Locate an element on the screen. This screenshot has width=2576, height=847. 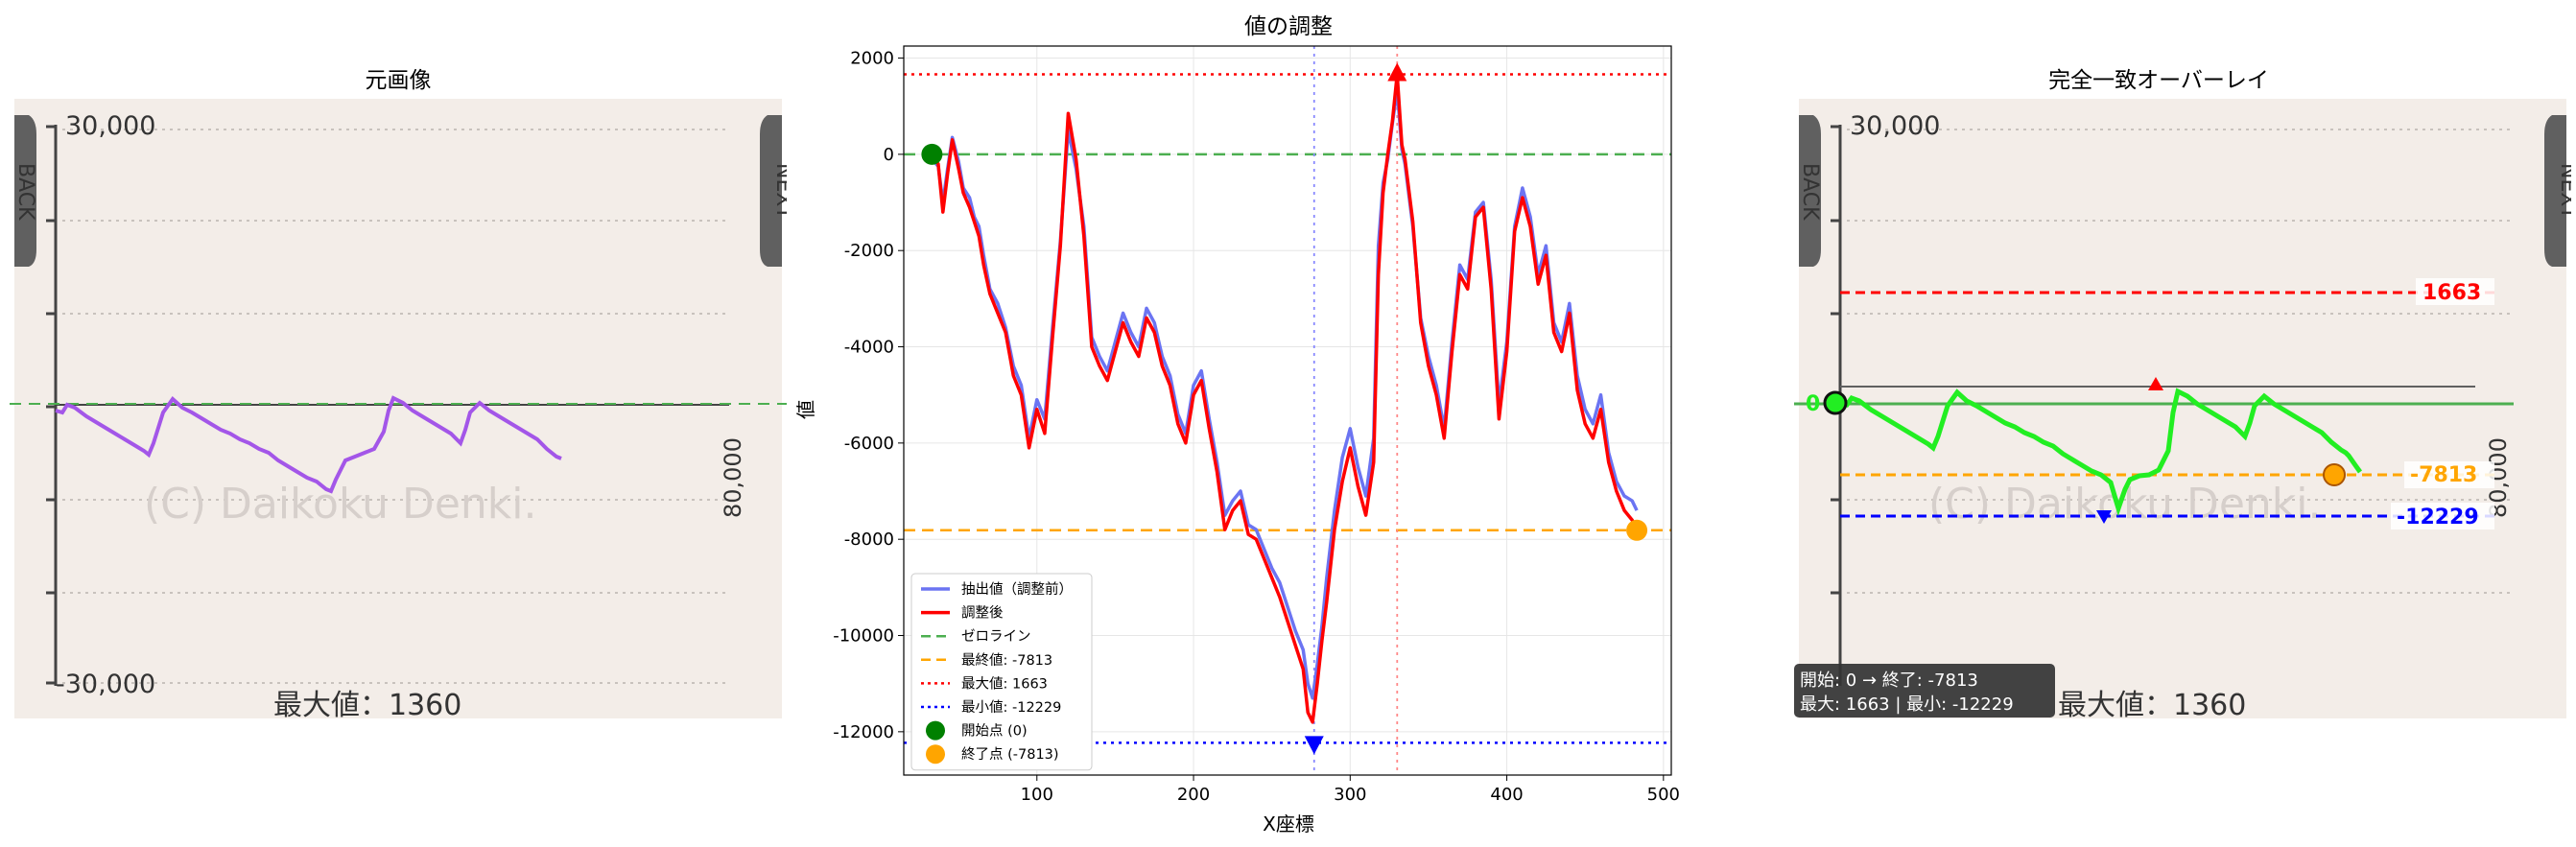
left-caption: 最大値：1360 is located at coordinates (367, 705).